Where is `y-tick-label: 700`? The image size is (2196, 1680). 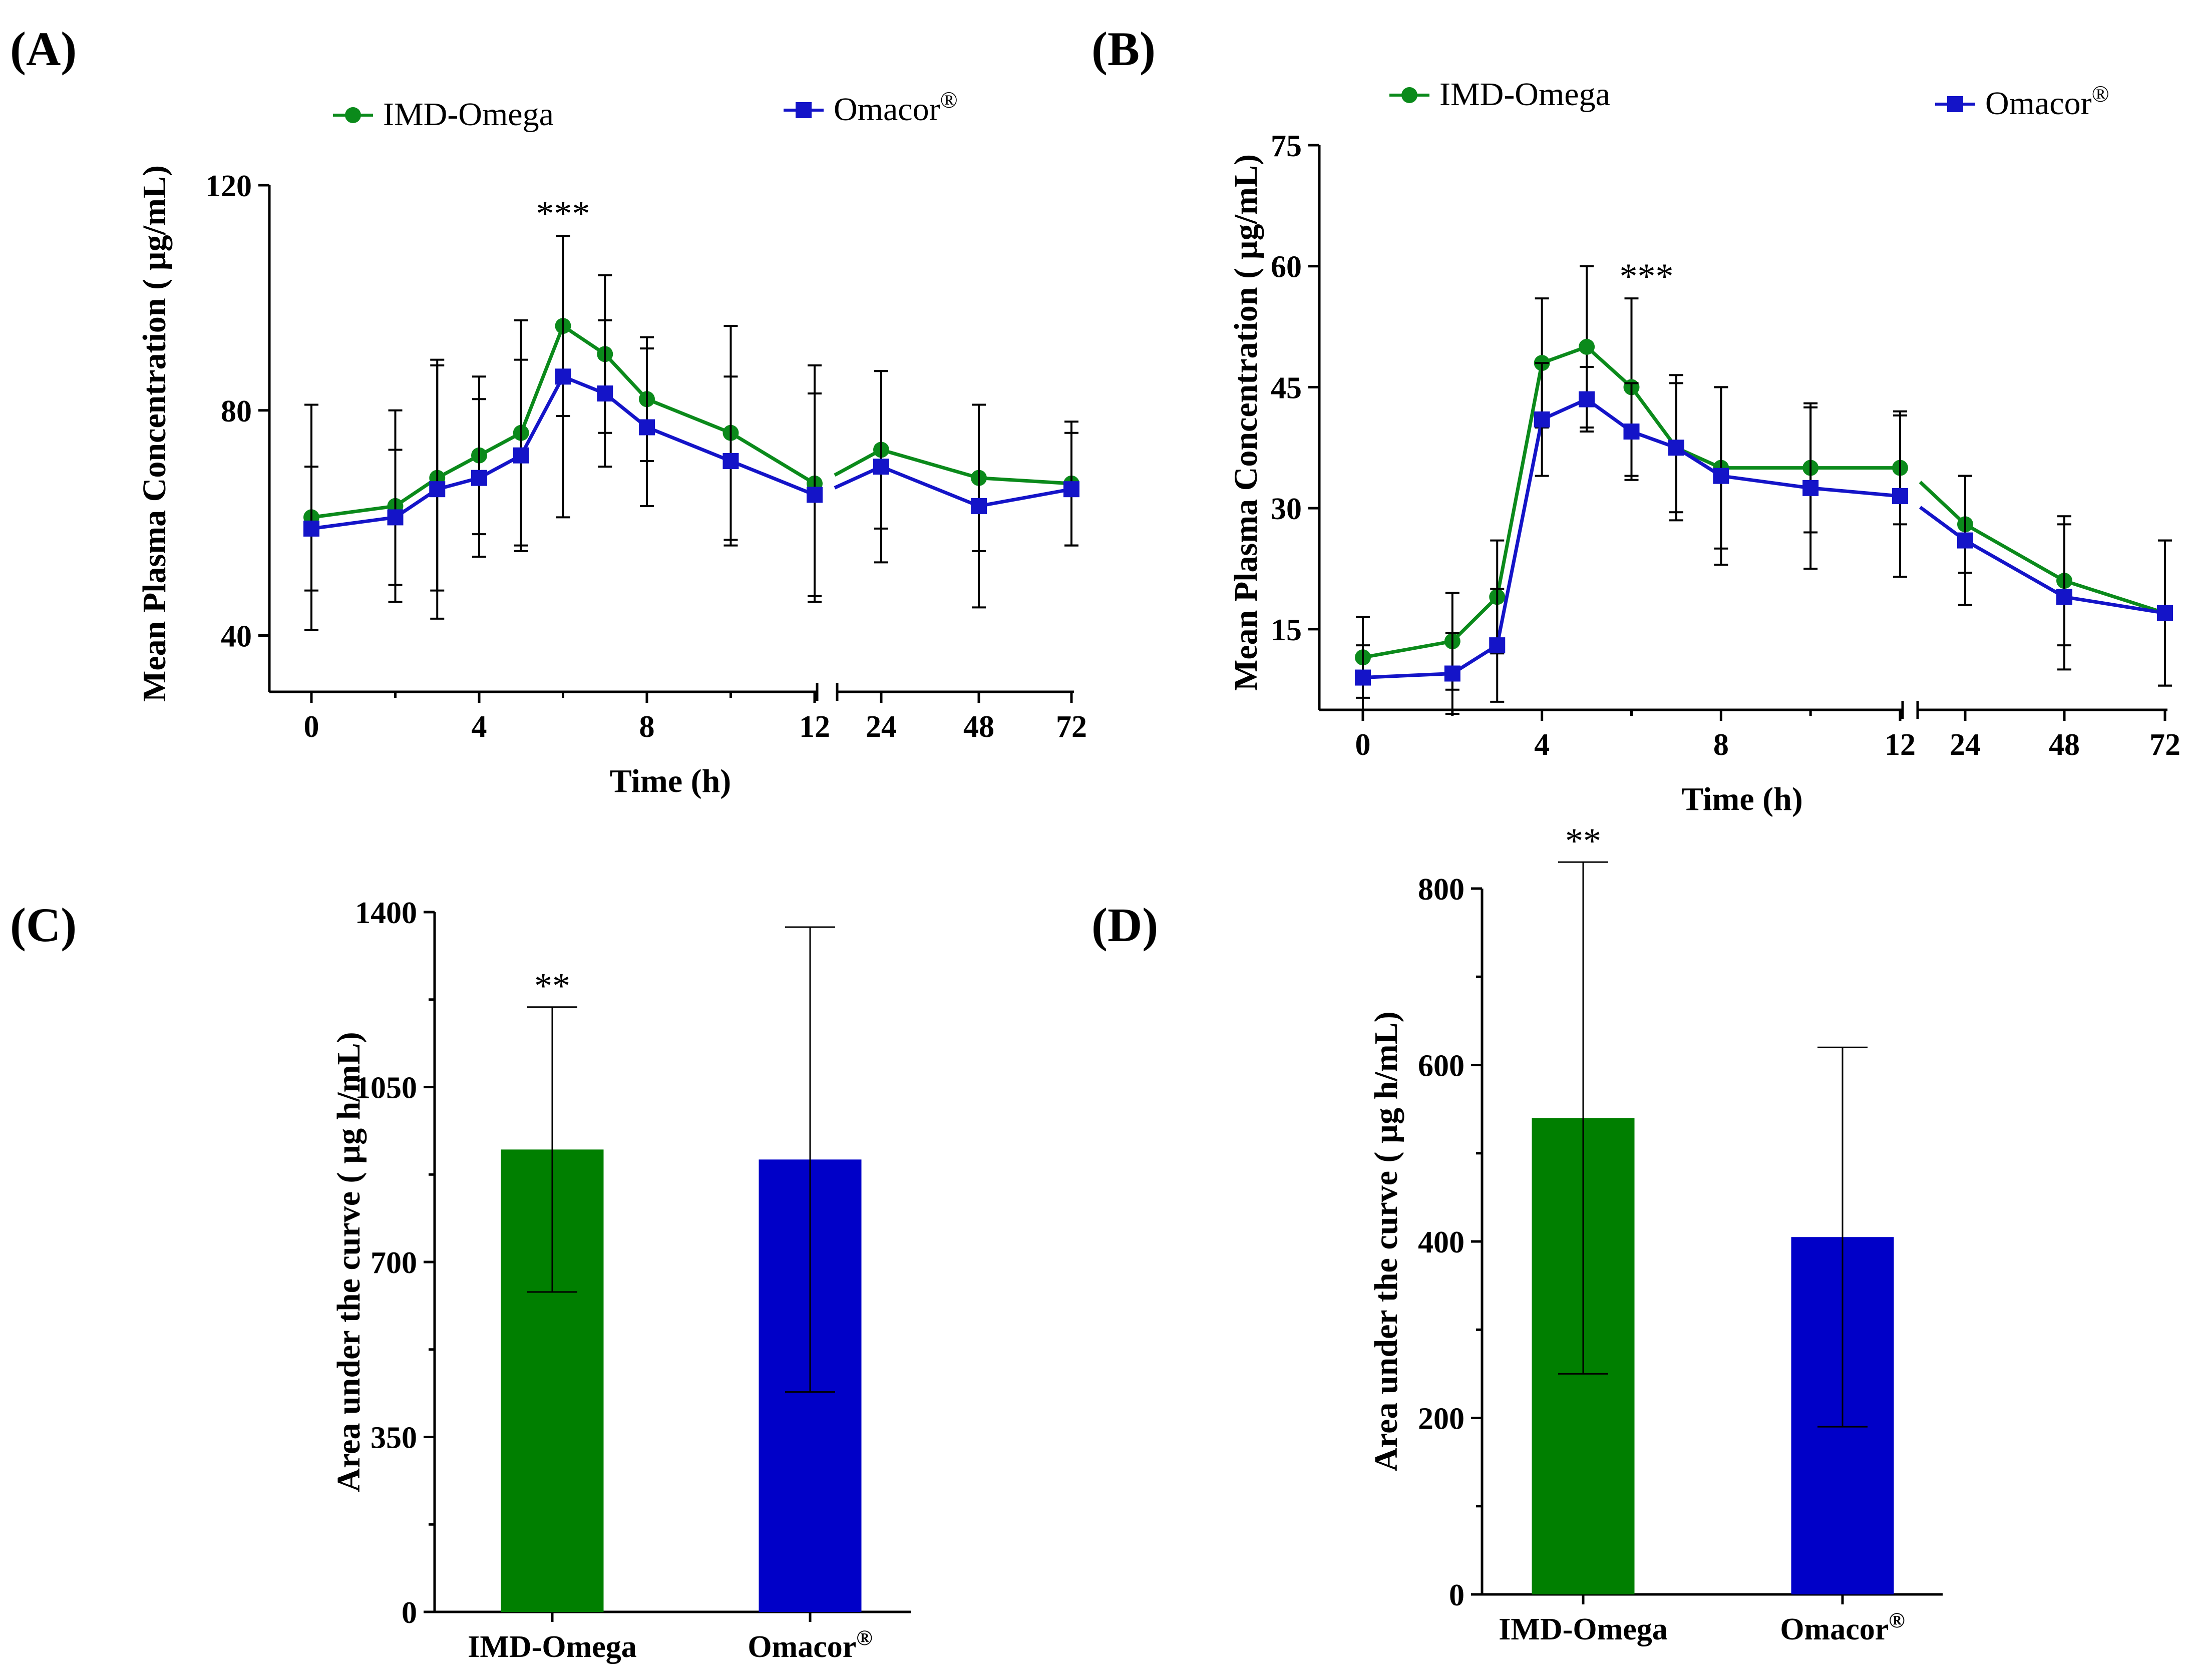 y-tick-label: 700 is located at coordinates (394, 1263).